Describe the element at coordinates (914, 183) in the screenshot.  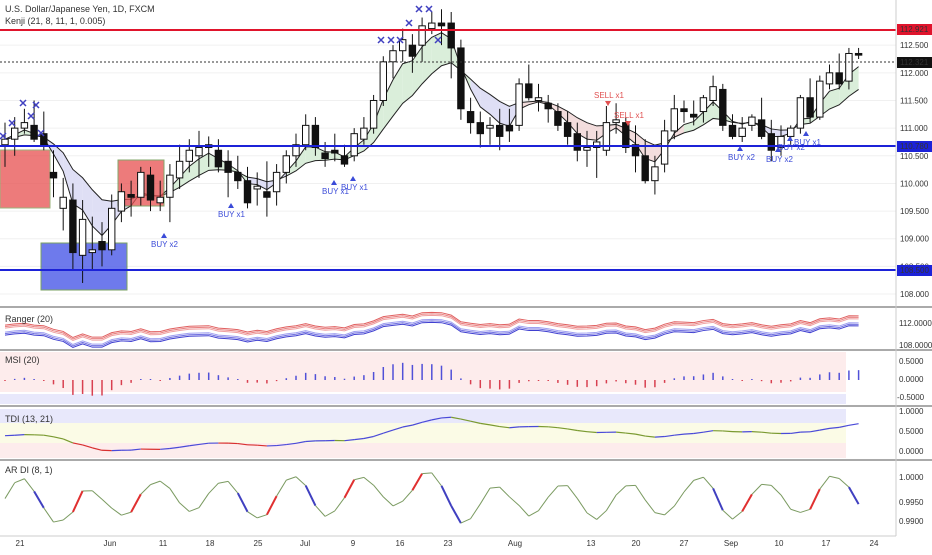
I see `price-tick-5: 110.000` at that location.